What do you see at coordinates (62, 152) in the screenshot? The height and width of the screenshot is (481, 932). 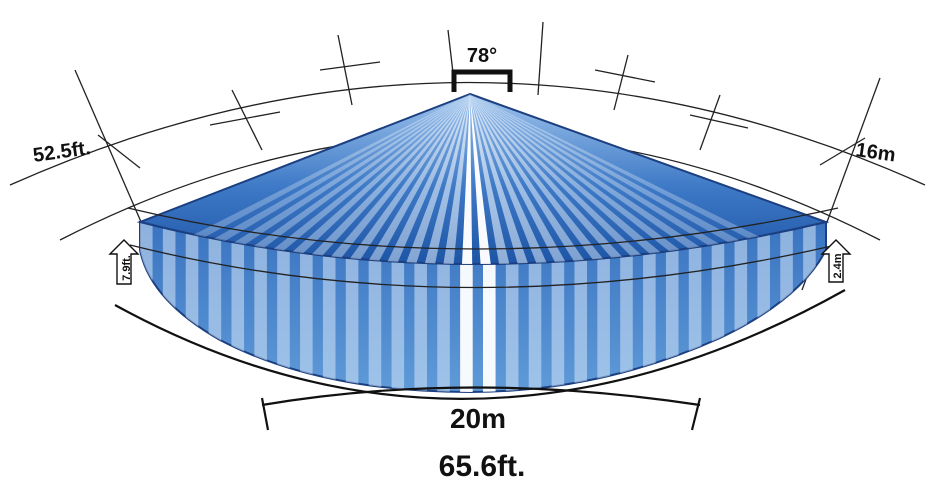 I see `range-left-label: 52.5ft.` at bounding box center [62, 152].